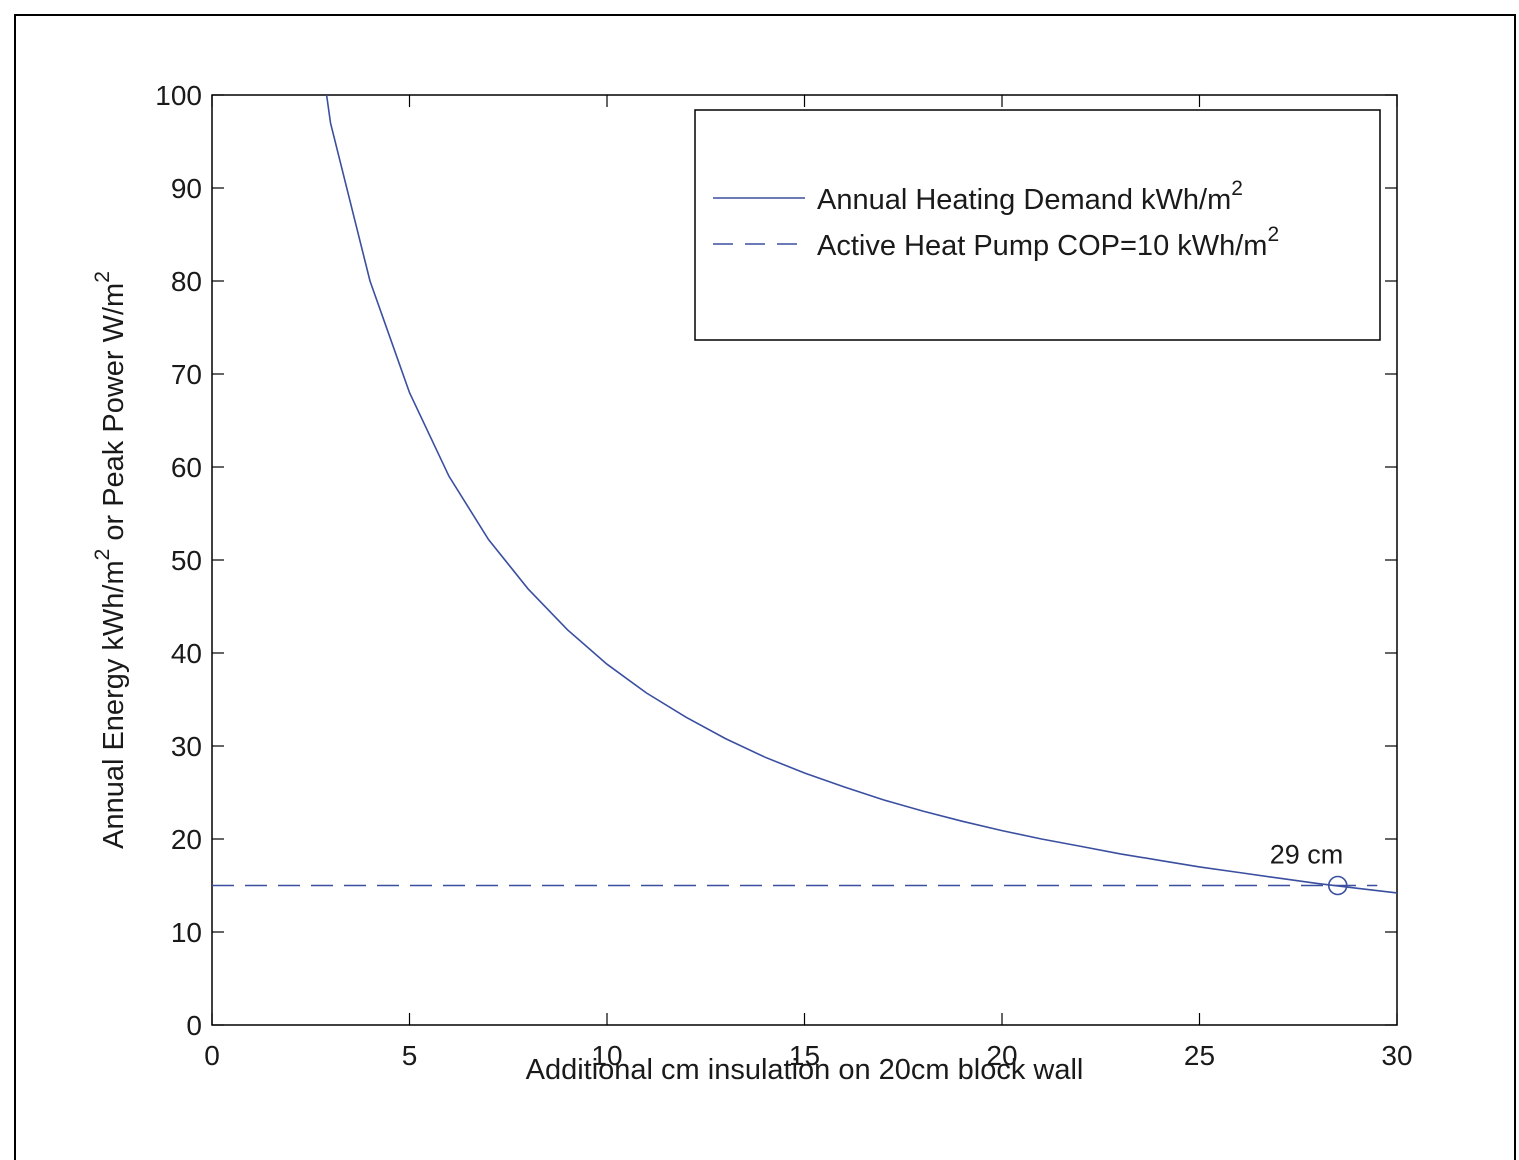 The width and height of the screenshot is (1519, 1160). Describe the element at coordinates (194, 1025) in the screenshot. I see `y-tick-label: 0` at that location.